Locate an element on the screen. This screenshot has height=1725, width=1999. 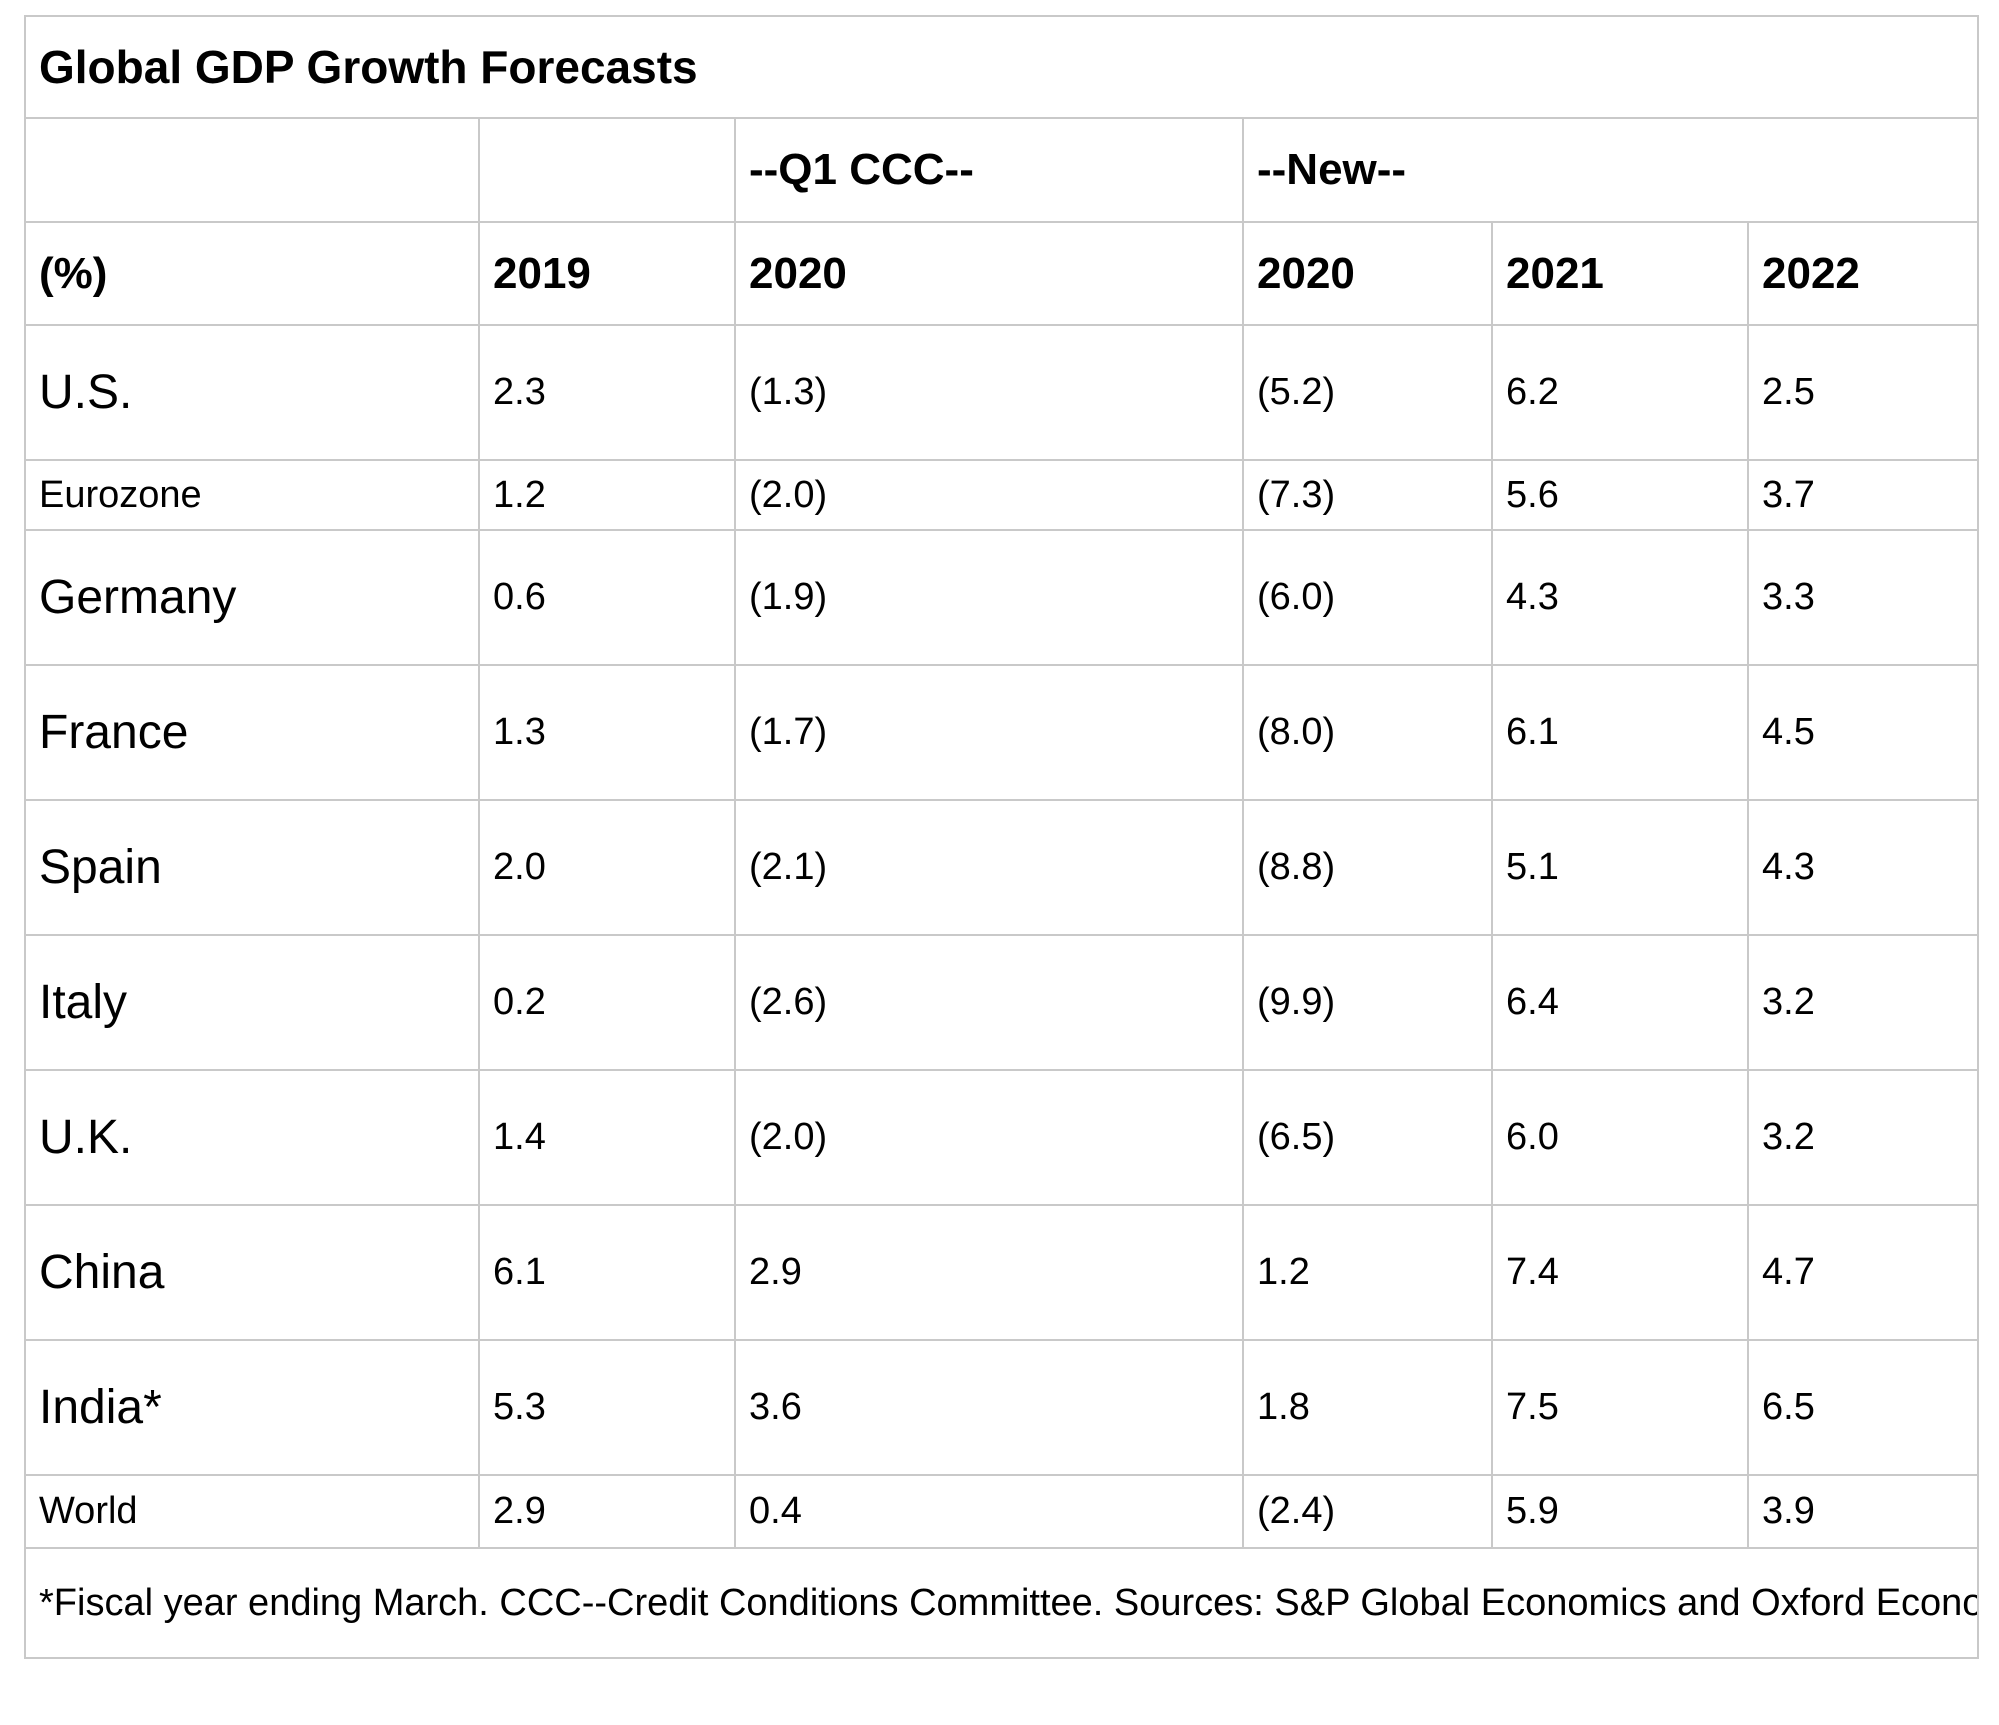
row-label: U.S. is located at coordinates (252, 392).